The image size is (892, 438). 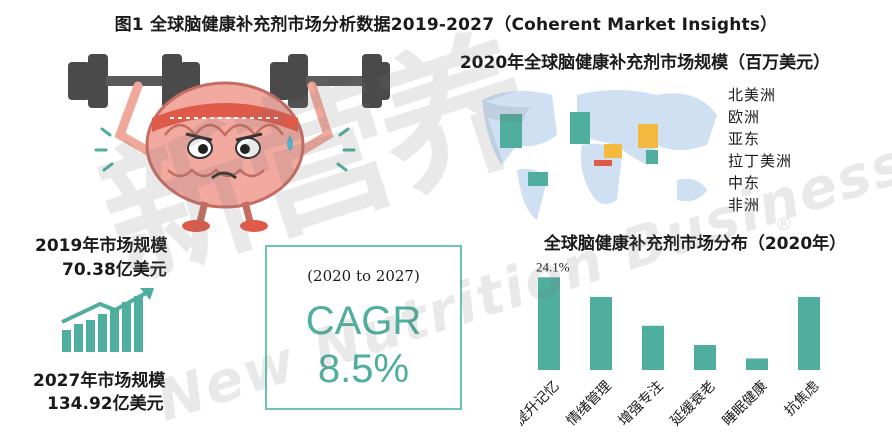 What do you see at coordinates (330, 81) in the screenshot?
I see `right-dumbbell-icon` at bounding box center [330, 81].